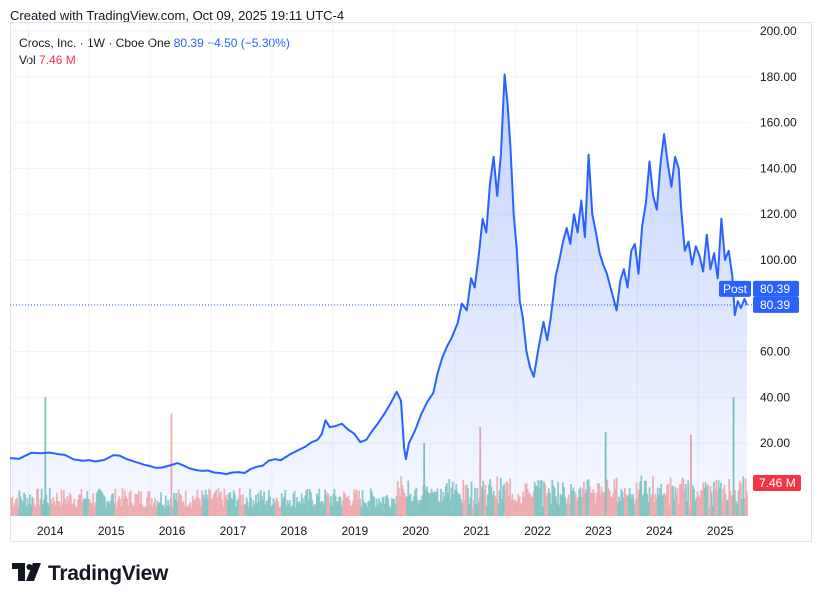  Describe the element at coordinates (659, 531) in the screenshot. I see `x-tick-label-10: 2024` at that location.